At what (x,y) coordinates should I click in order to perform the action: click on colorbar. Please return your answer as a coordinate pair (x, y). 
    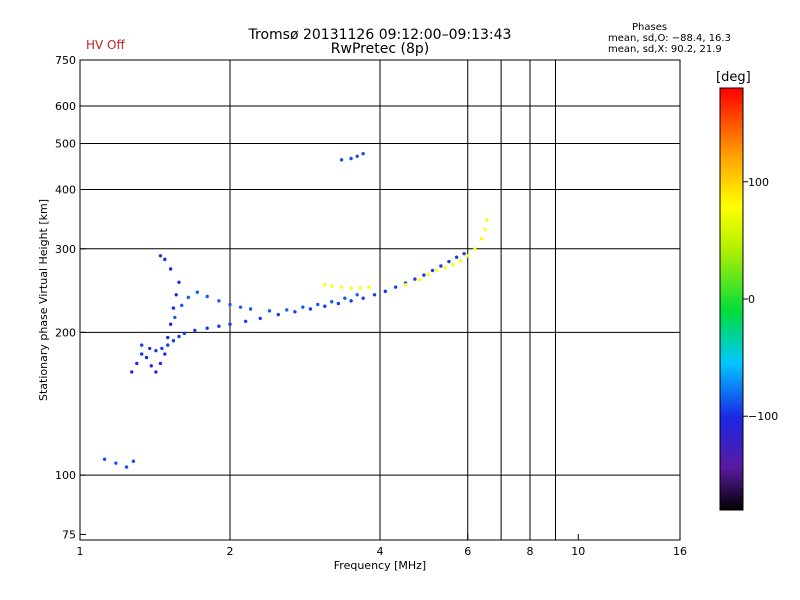
    Looking at the image, I should click on (731, 299).